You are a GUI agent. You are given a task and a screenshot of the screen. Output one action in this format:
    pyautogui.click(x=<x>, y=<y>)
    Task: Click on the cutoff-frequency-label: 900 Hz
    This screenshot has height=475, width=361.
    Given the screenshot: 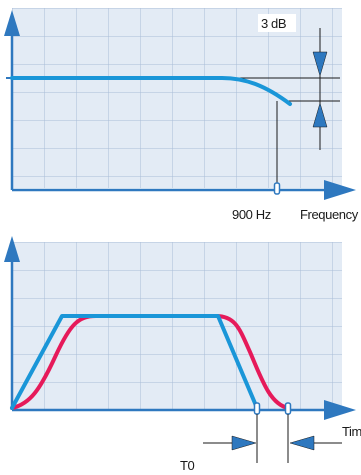 What is the action you would take?
    pyautogui.click(x=251, y=214)
    